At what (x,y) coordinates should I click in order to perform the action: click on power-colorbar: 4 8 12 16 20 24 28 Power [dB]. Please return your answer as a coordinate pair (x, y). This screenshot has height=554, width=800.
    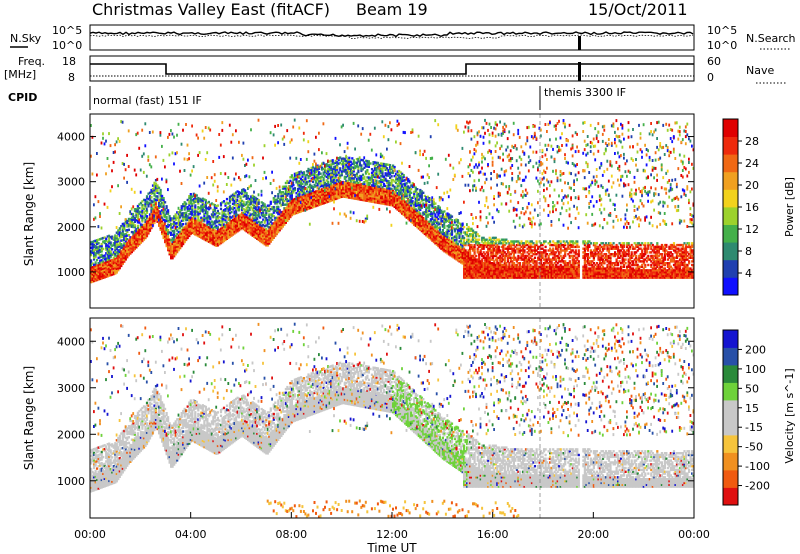
    Looking at the image, I should click on (759, 207).